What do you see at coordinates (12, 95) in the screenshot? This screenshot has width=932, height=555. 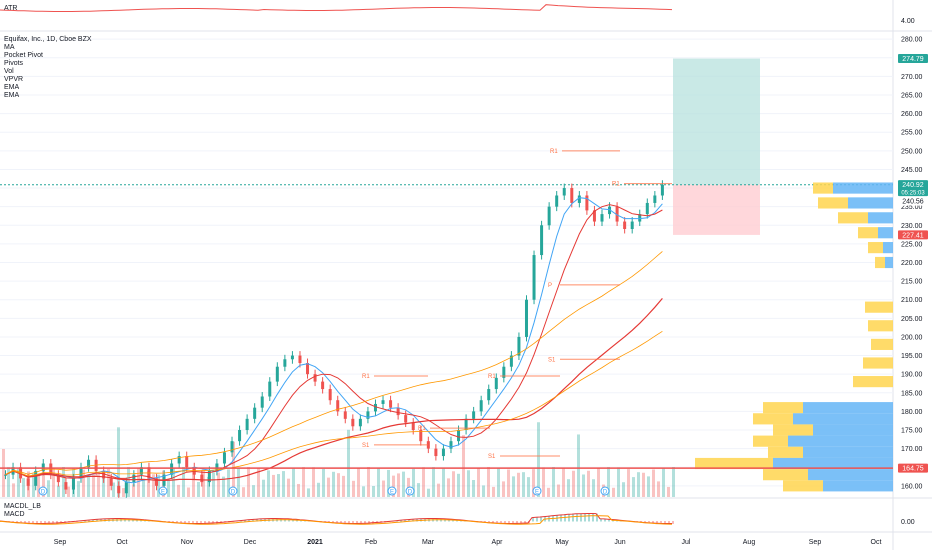 I see `indicator-ema-2: EMA` at bounding box center [12, 95].